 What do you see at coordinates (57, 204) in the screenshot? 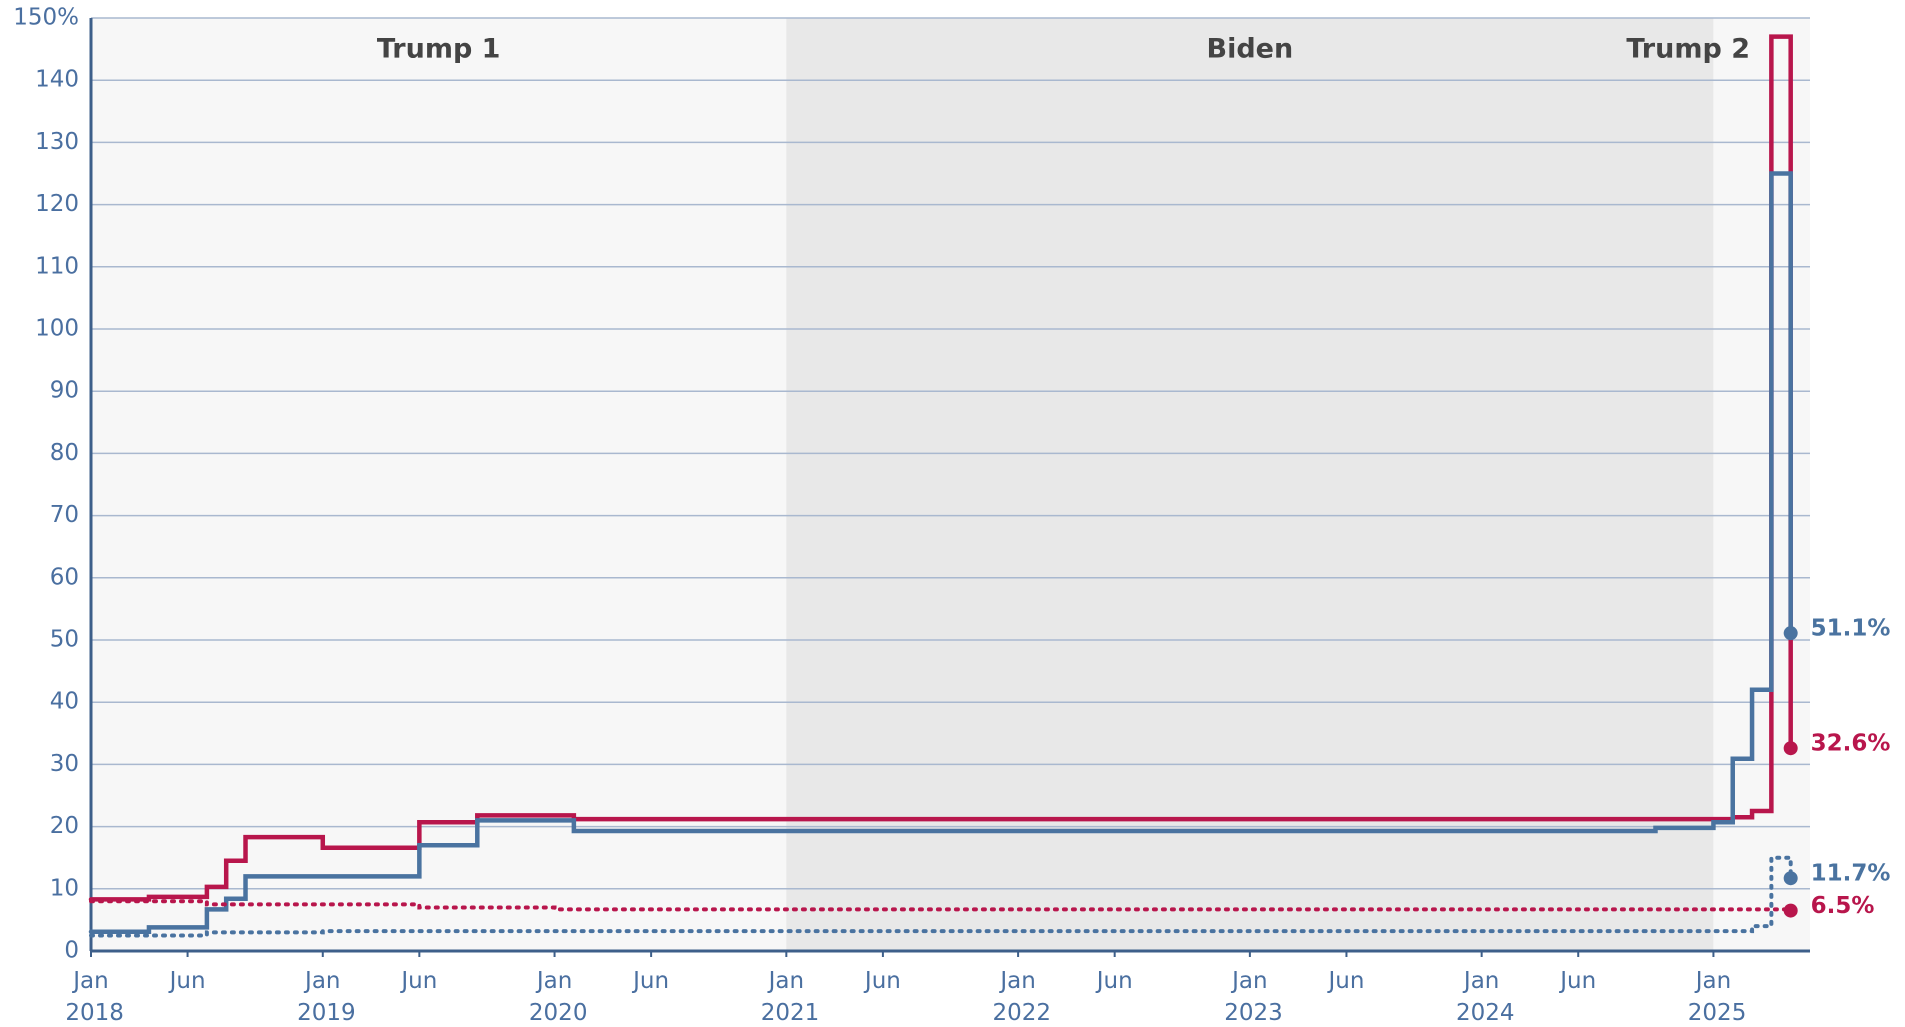
I see `y-tick-label: 120` at bounding box center [57, 204].